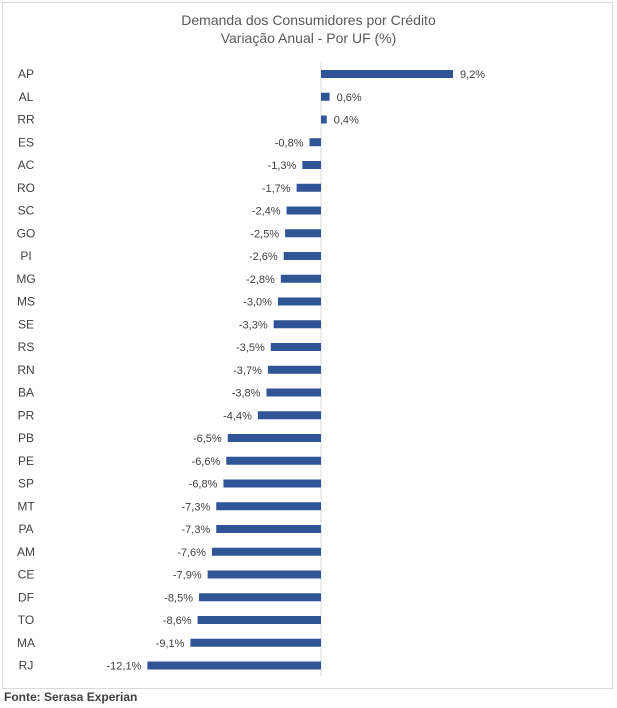  What do you see at coordinates (195, 507) in the screenshot?
I see `data-label-mt: -7,3%` at bounding box center [195, 507].